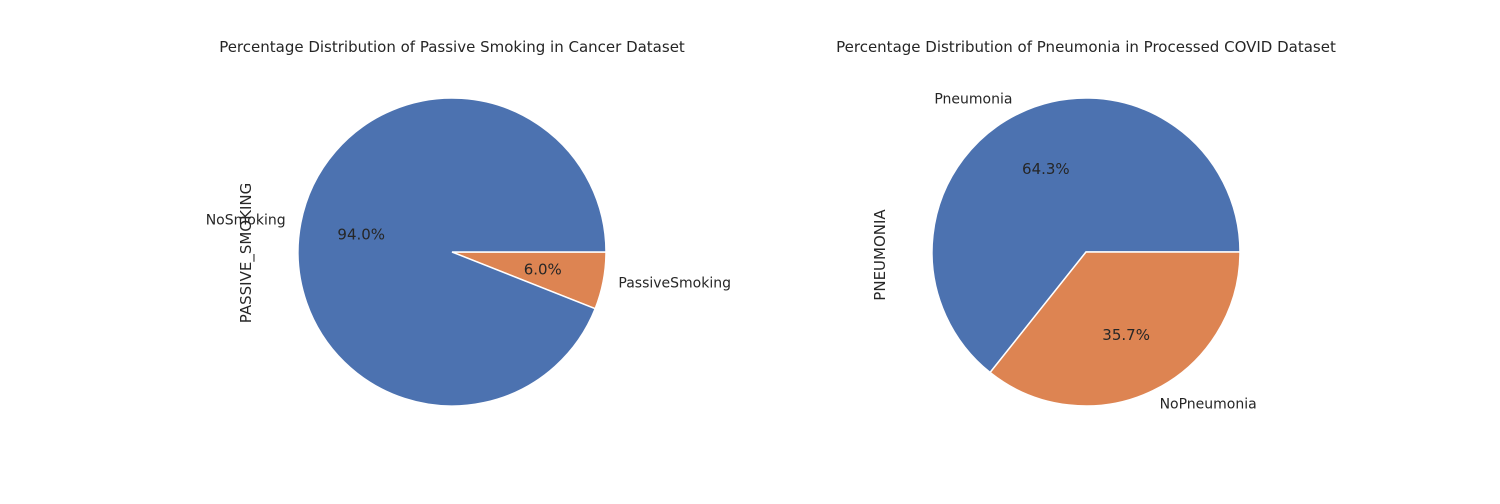  Describe the element at coordinates (246, 220) in the screenshot. I see `slice-label-nosmoking: NoSmoking` at that location.